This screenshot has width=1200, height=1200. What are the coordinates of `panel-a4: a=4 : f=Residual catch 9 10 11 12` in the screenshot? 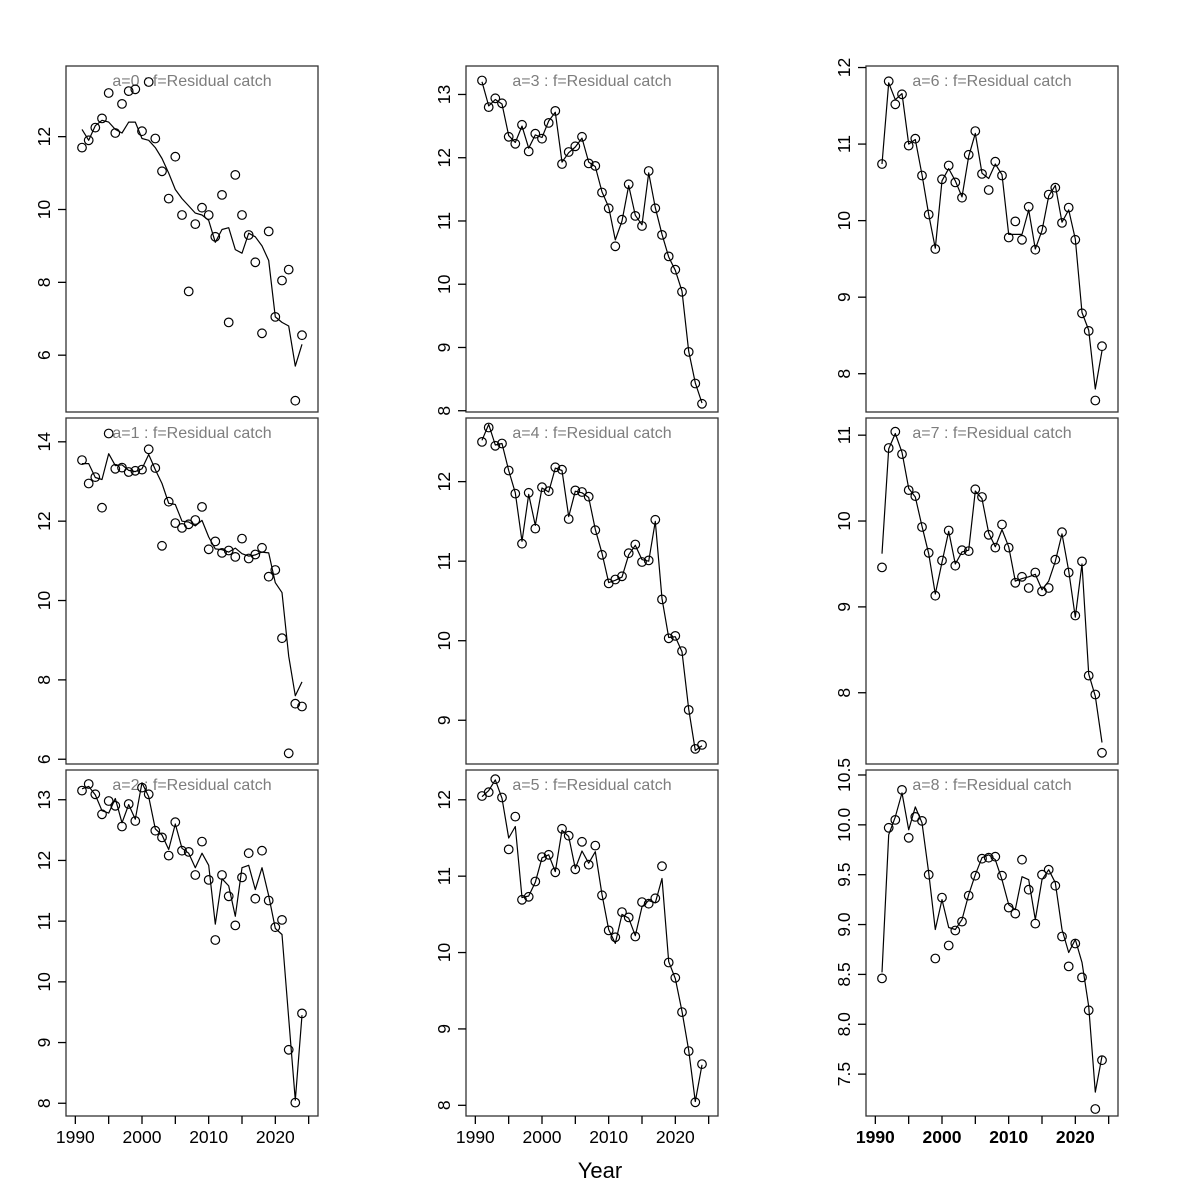 It's located at (576, 591).